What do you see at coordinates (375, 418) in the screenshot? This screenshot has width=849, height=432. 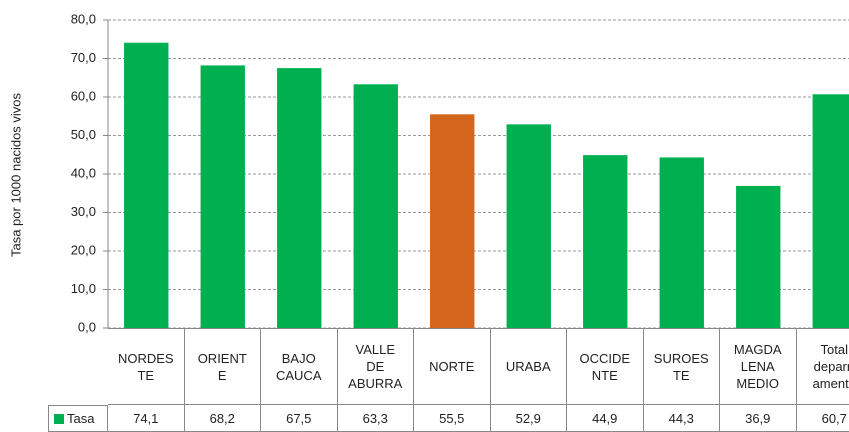 I see `value-cell: 63,3` at bounding box center [375, 418].